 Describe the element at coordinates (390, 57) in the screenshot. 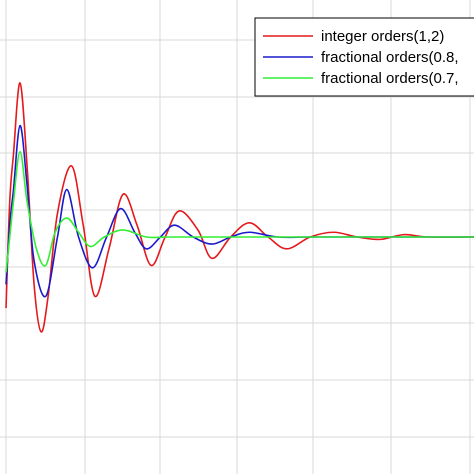

I see `legend-label-fractional-a: fractional orders(0.8,` at that location.